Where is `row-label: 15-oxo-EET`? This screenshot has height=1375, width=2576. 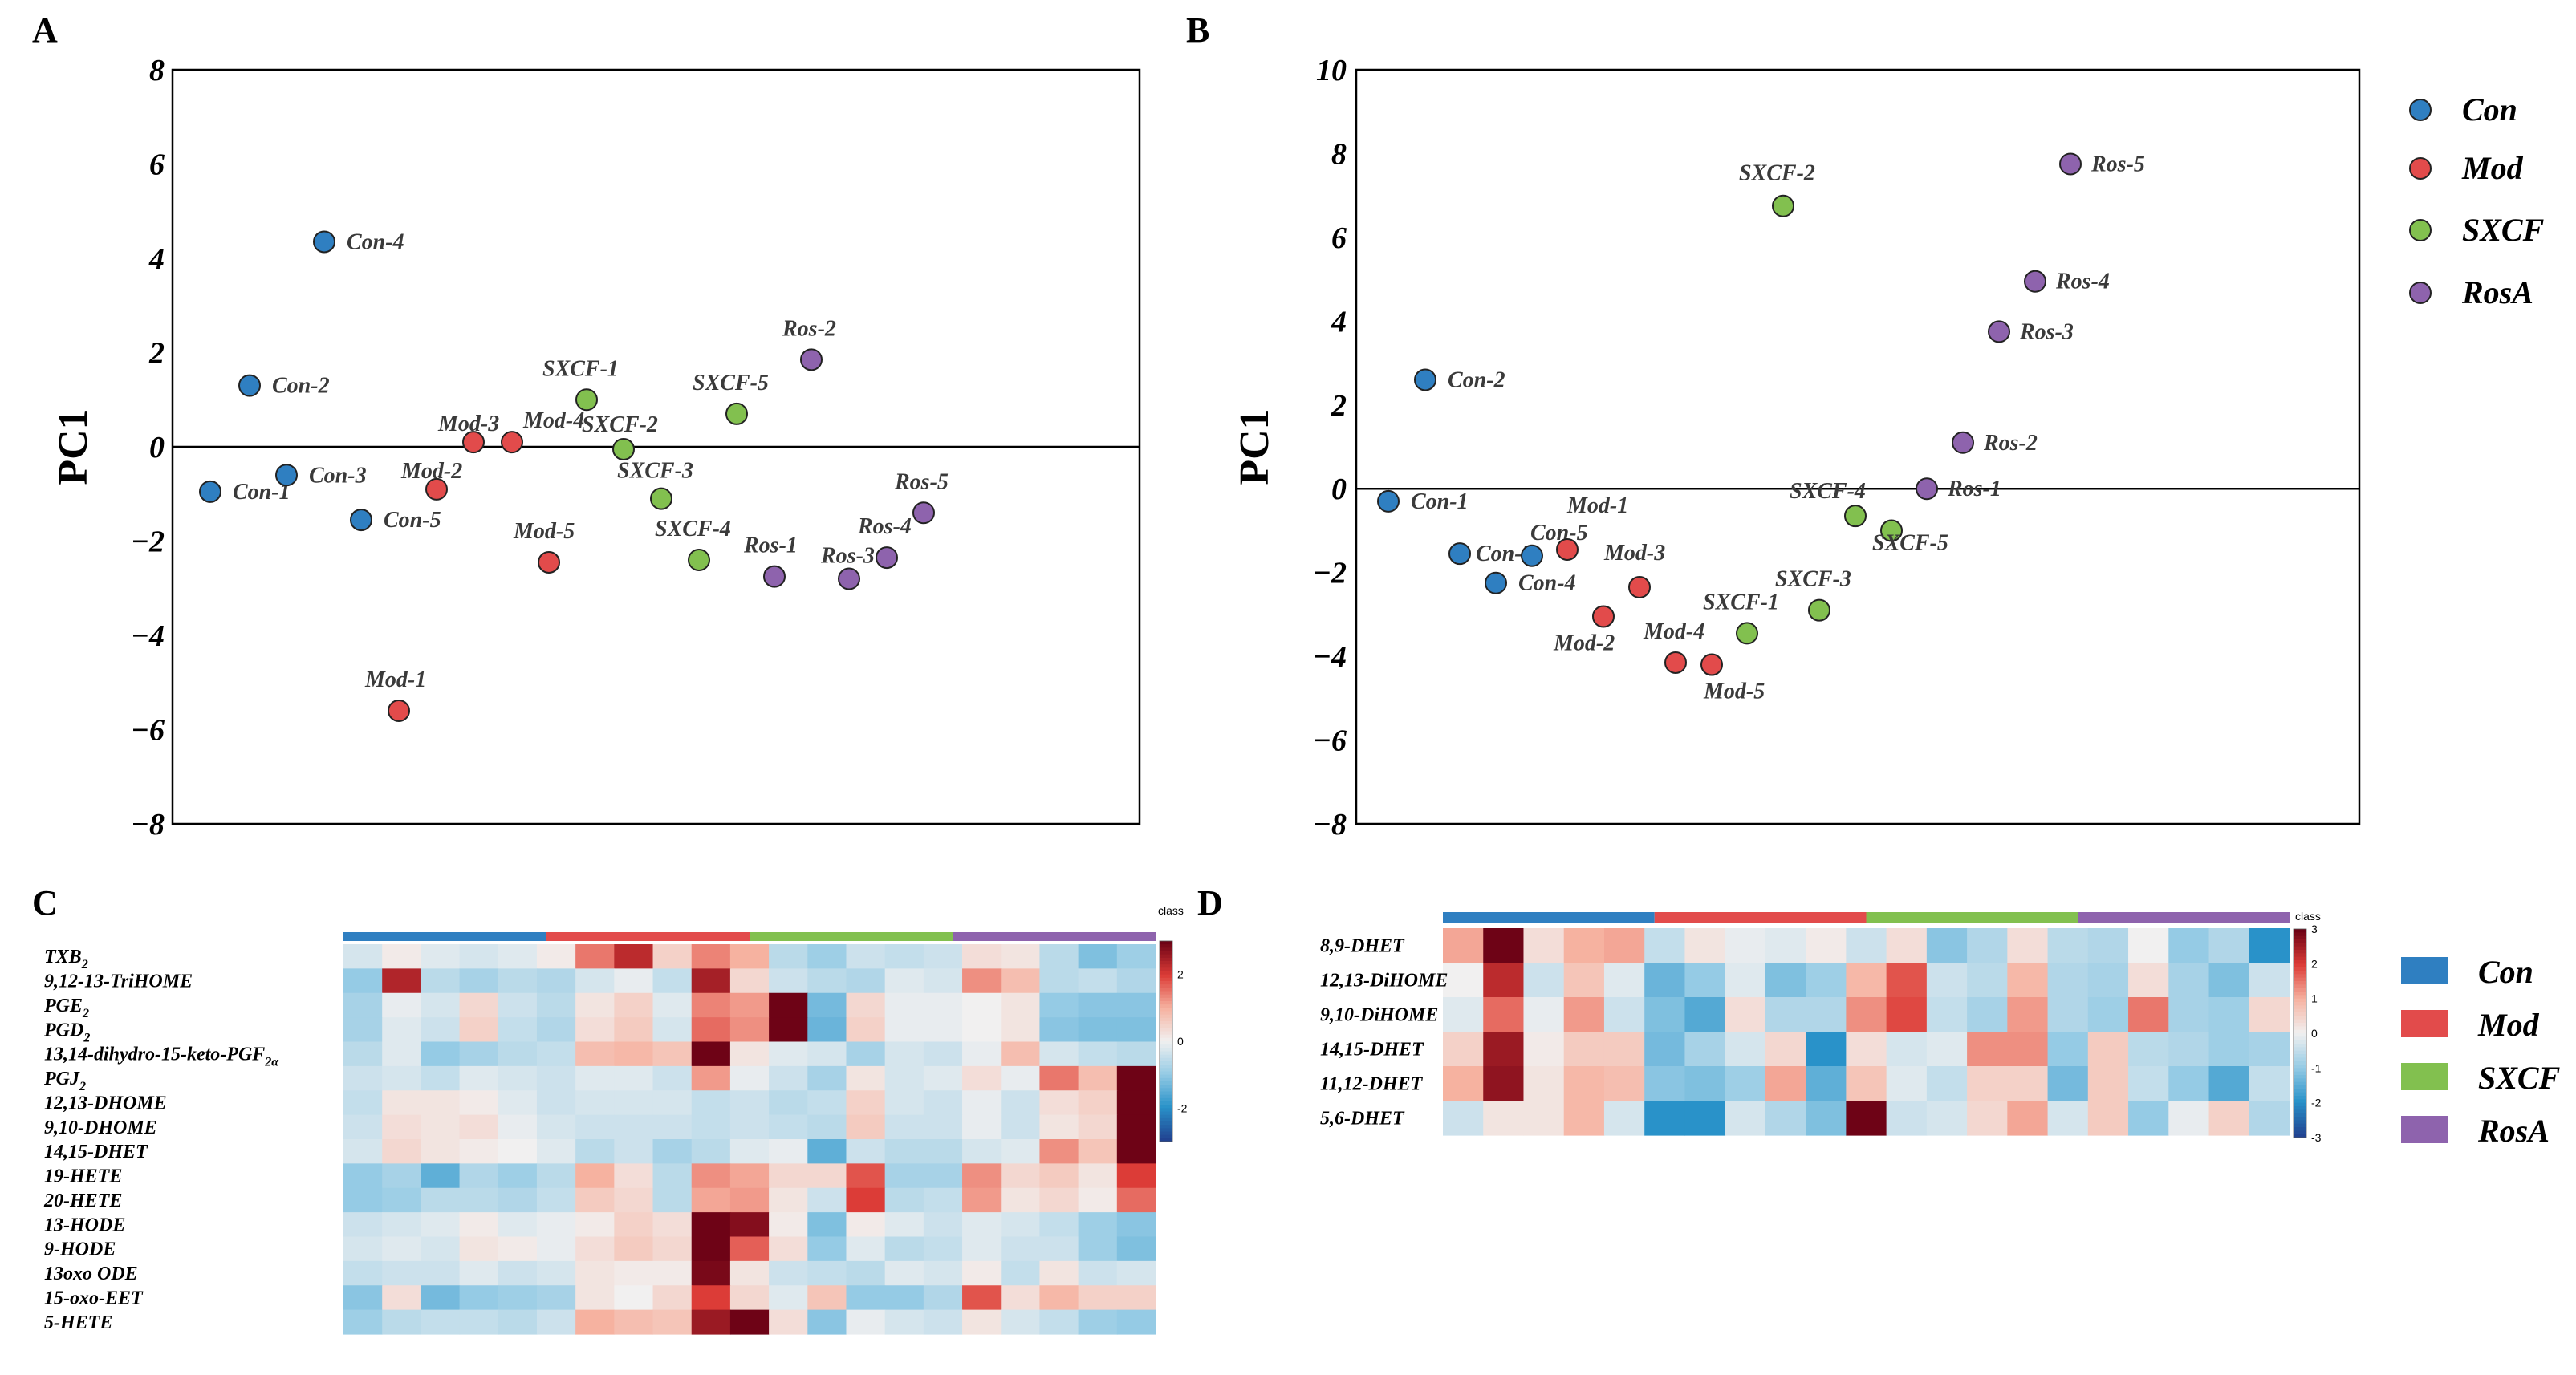
row-label: 15-oxo-EET is located at coordinates (94, 1298).